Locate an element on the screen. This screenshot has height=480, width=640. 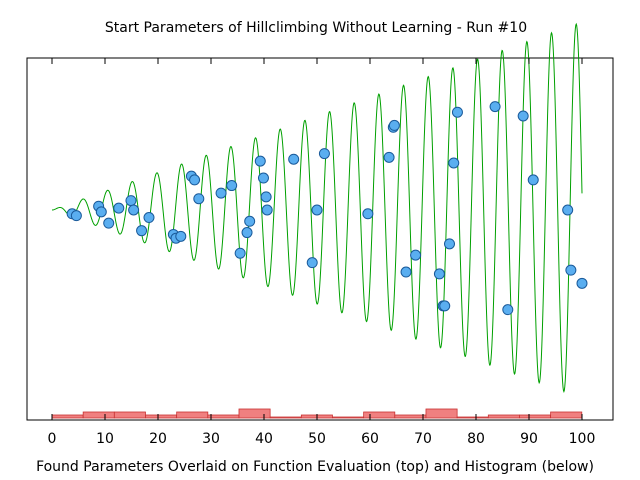
x-tick-label: 70 is located at coordinates (423, 439).